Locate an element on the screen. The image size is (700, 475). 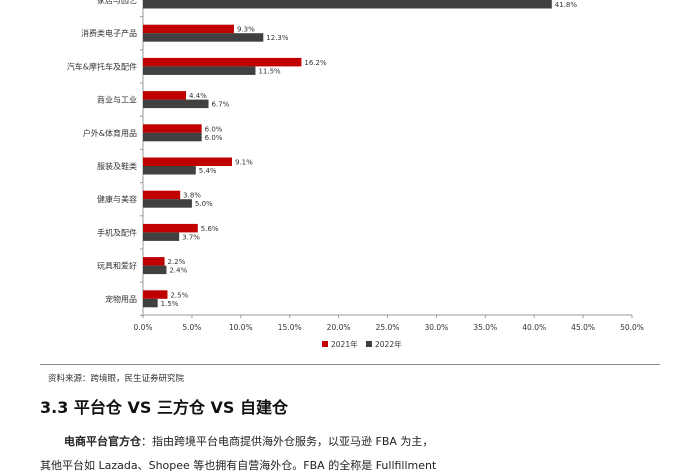
data-label: 11.5% is located at coordinates (269, 71).